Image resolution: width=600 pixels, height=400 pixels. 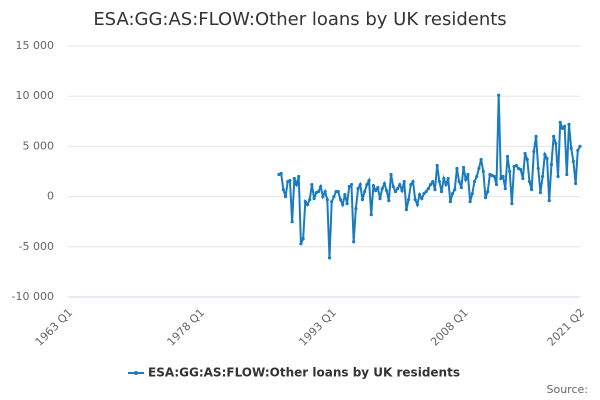 What do you see at coordinates (449, 327) in the screenshot?
I see `x-tick-label: 2008 Q1` at bounding box center [449, 327].